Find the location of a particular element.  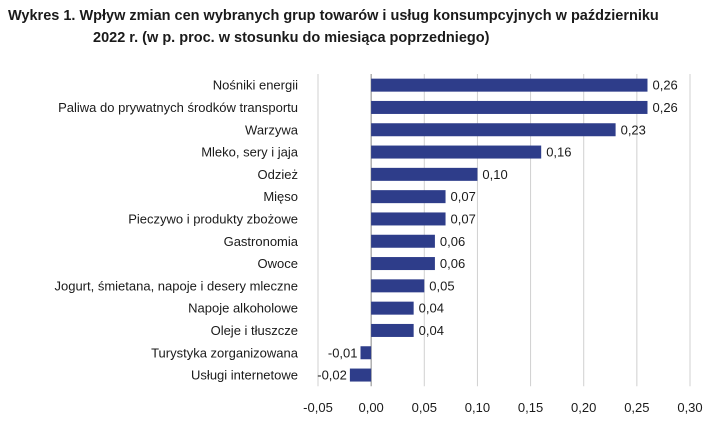

category-label: Mięso is located at coordinates (280, 196).